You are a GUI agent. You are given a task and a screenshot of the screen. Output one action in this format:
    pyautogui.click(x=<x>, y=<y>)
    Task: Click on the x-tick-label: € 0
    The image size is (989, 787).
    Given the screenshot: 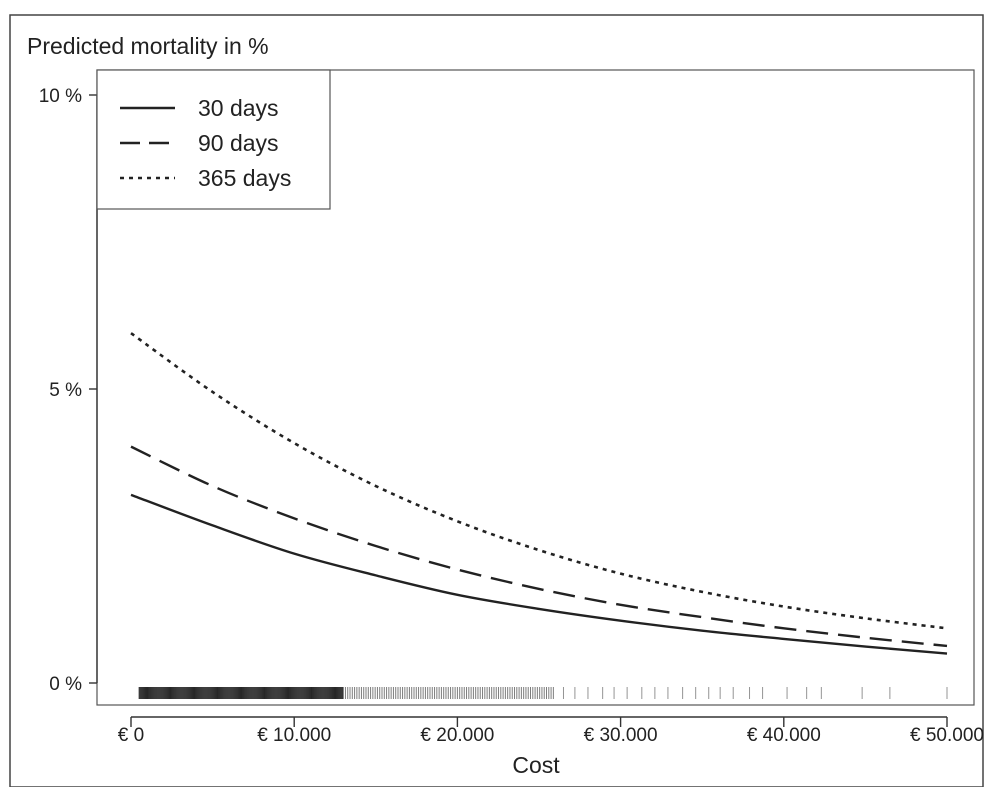 What is the action you would take?
    pyautogui.click(x=131, y=735)
    